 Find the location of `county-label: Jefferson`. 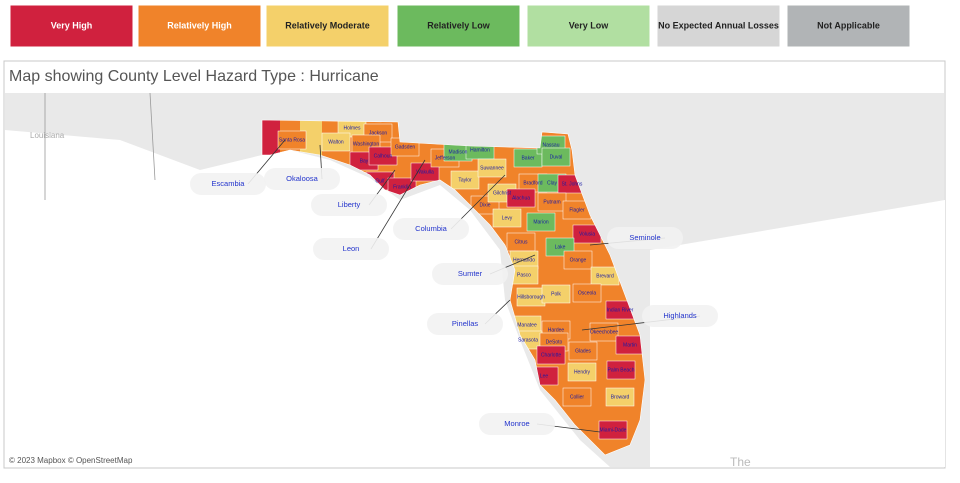

county-label: Jefferson is located at coordinates (445, 158).